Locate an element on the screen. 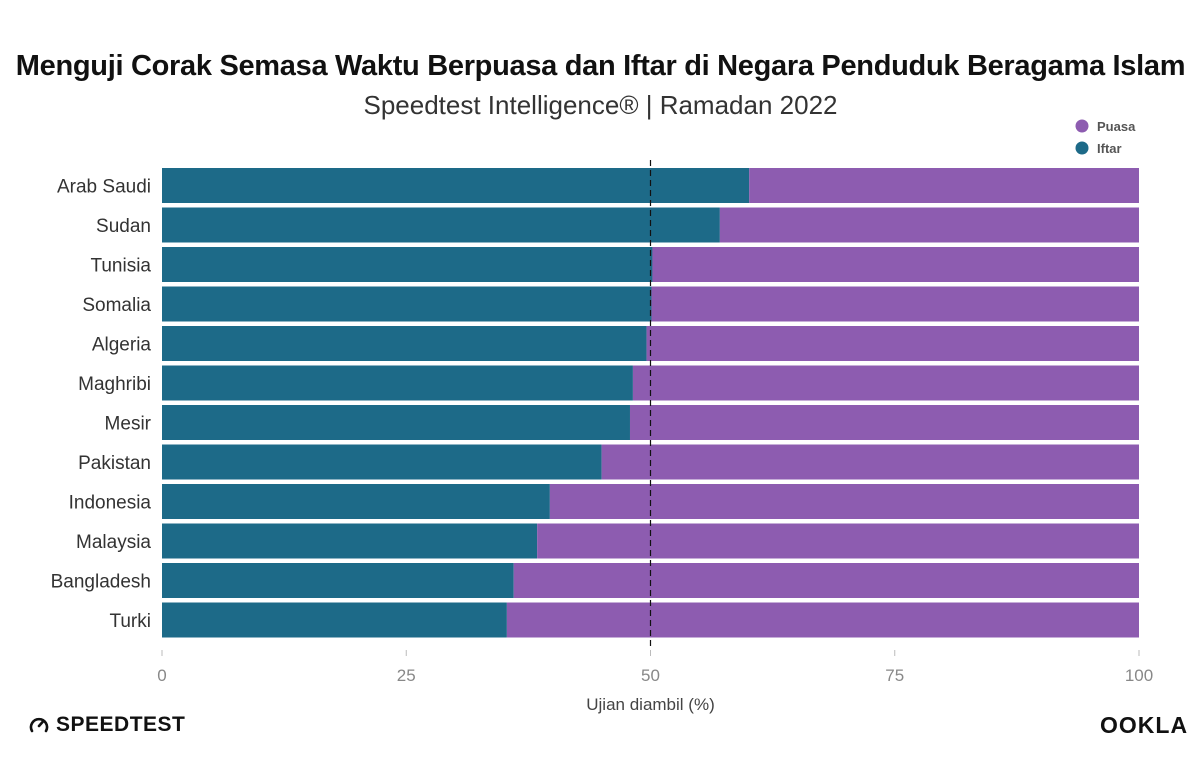 This screenshot has width=1201, height=770. x-axis: 0 25 50 75 100 Ujian diambil (%) is located at coordinates (655, 682).